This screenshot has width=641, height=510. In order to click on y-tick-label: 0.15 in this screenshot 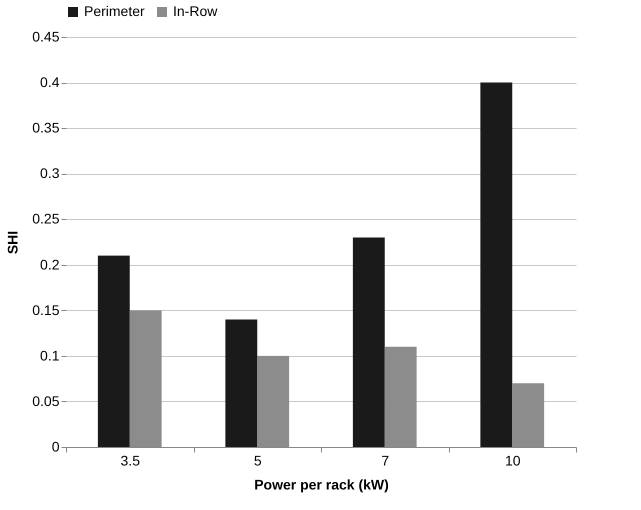, I will do `click(46, 310)`.